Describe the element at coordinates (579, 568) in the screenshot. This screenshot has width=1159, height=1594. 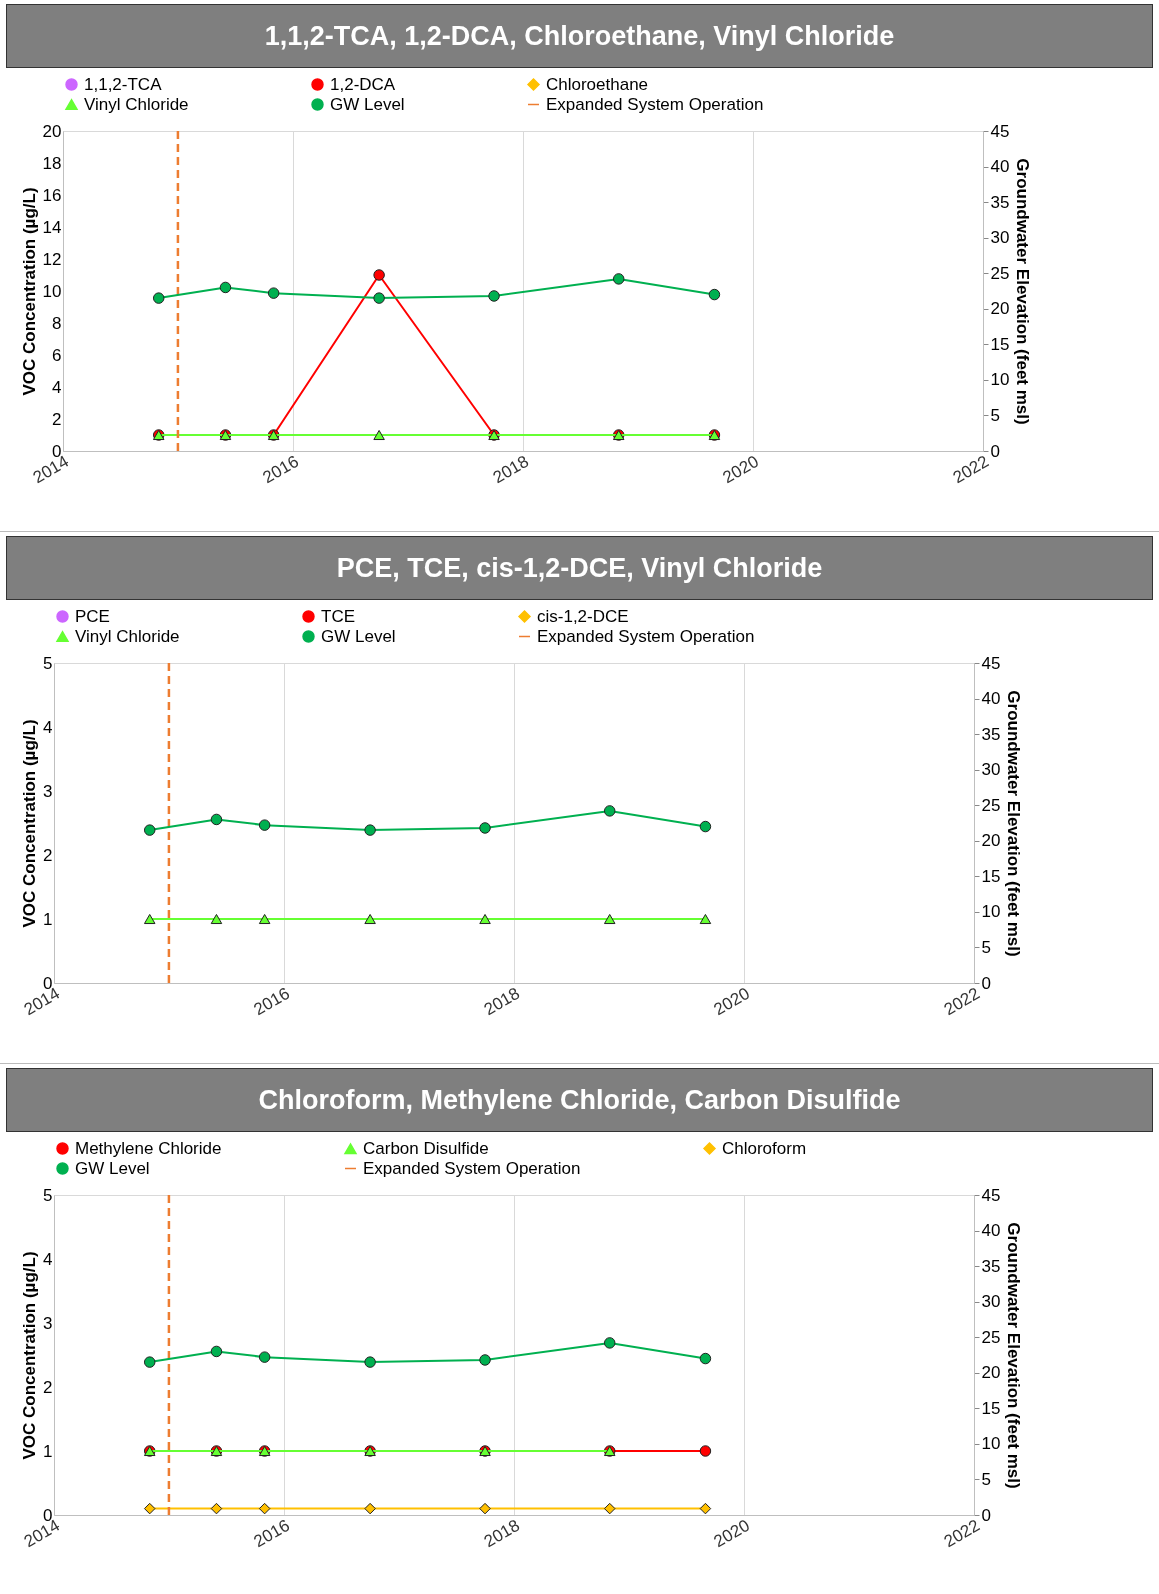
I see `chart-title: PCE, TCE, cis-1,2-DCE, Vinyl Chloride` at that location.